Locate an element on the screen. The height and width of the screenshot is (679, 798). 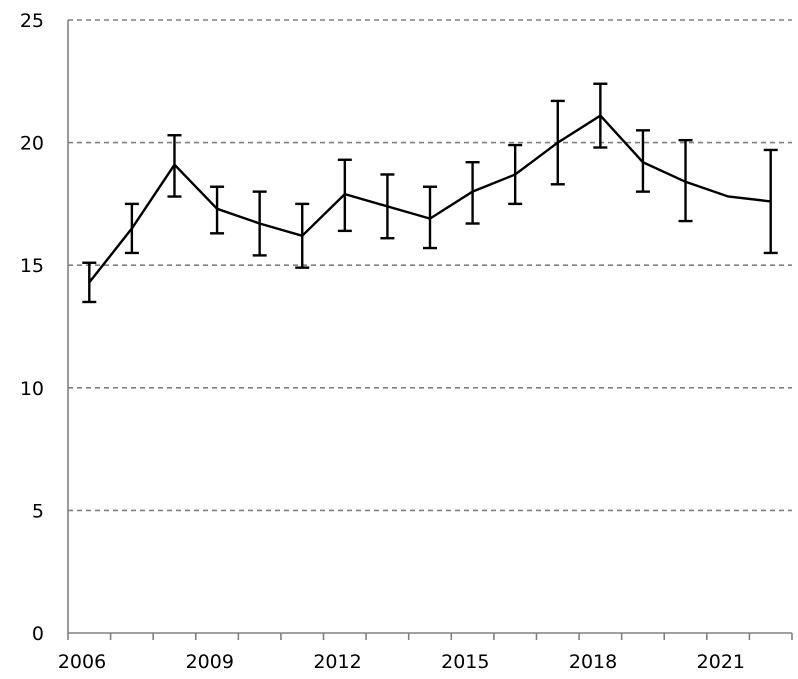
y-tick-label: 0 is located at coordinates (38, 634).